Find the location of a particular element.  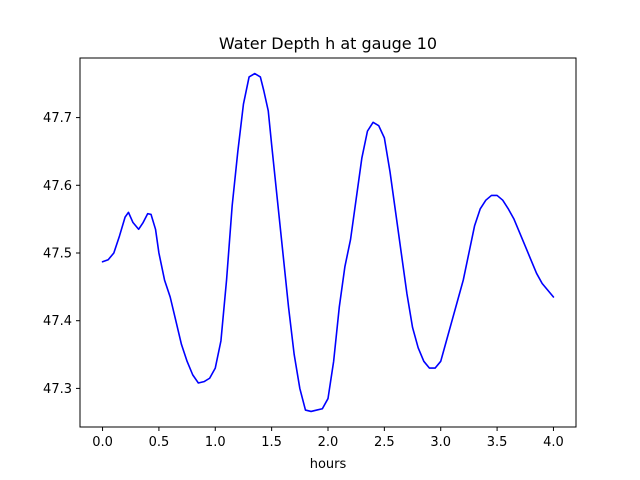

x-tick-label: 1.0 is located at coordinates (215, 442).